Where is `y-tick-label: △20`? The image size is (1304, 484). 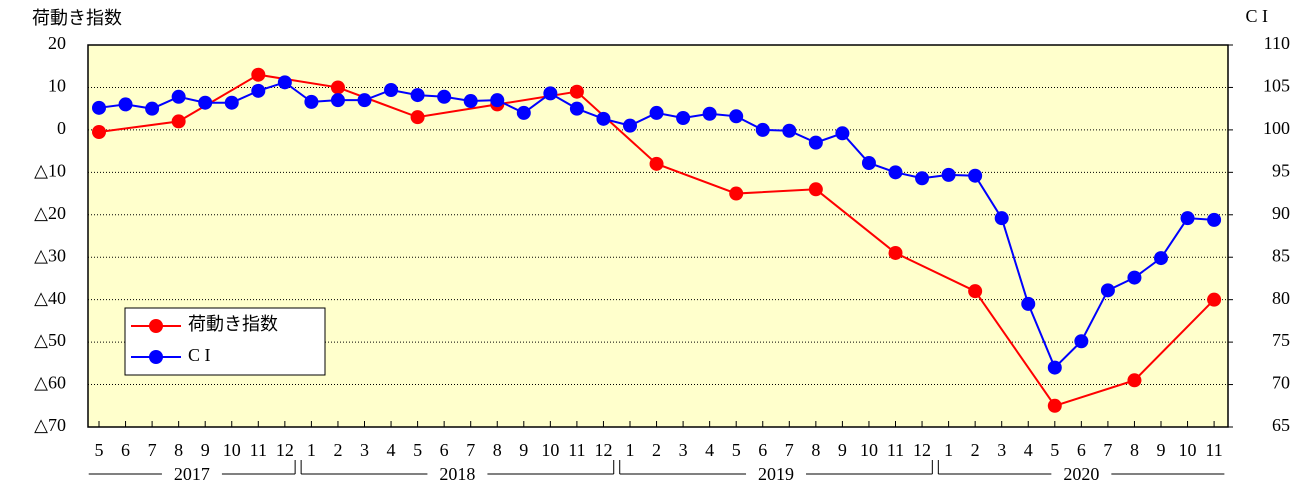 y-tick-label: △20 is located at coordinates (50, 213).